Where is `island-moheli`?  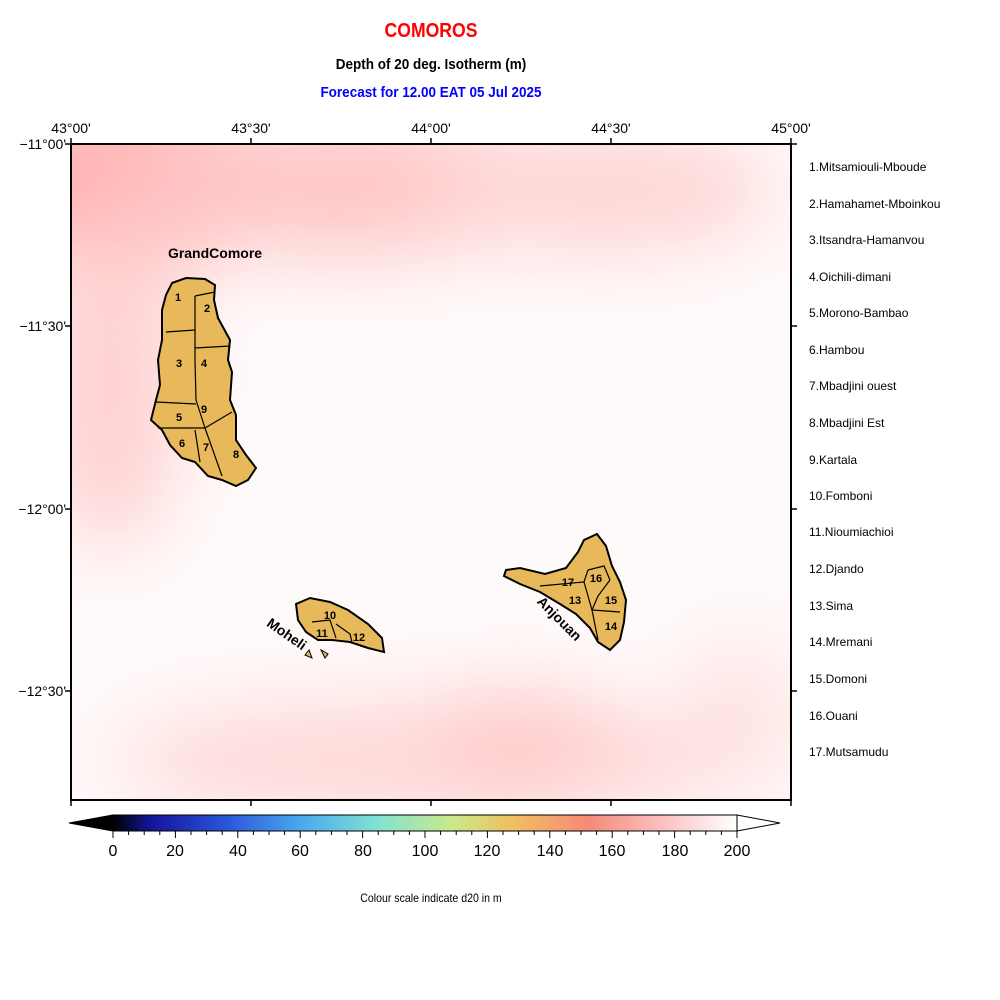 island-moheli is located at coordinates (340, 627).